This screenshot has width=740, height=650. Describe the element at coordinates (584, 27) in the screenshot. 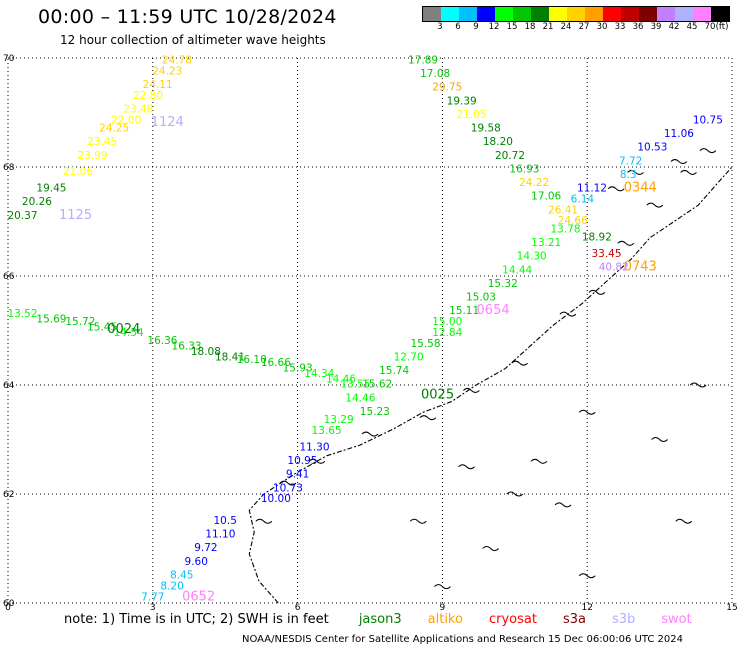

I see `color-scale-tick-label: 27` at that location.